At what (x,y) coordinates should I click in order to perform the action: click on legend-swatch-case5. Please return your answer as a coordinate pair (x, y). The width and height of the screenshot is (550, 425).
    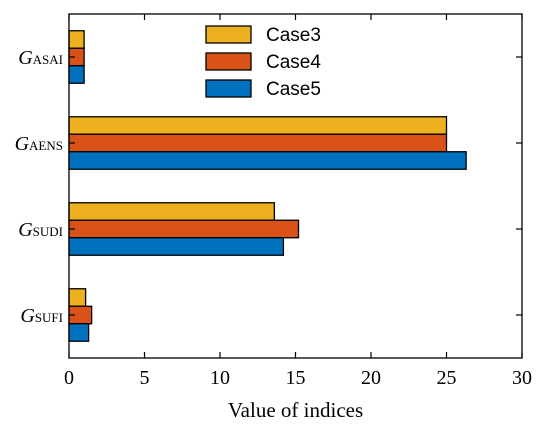
    Looking at the image, I should click on (228, 88).